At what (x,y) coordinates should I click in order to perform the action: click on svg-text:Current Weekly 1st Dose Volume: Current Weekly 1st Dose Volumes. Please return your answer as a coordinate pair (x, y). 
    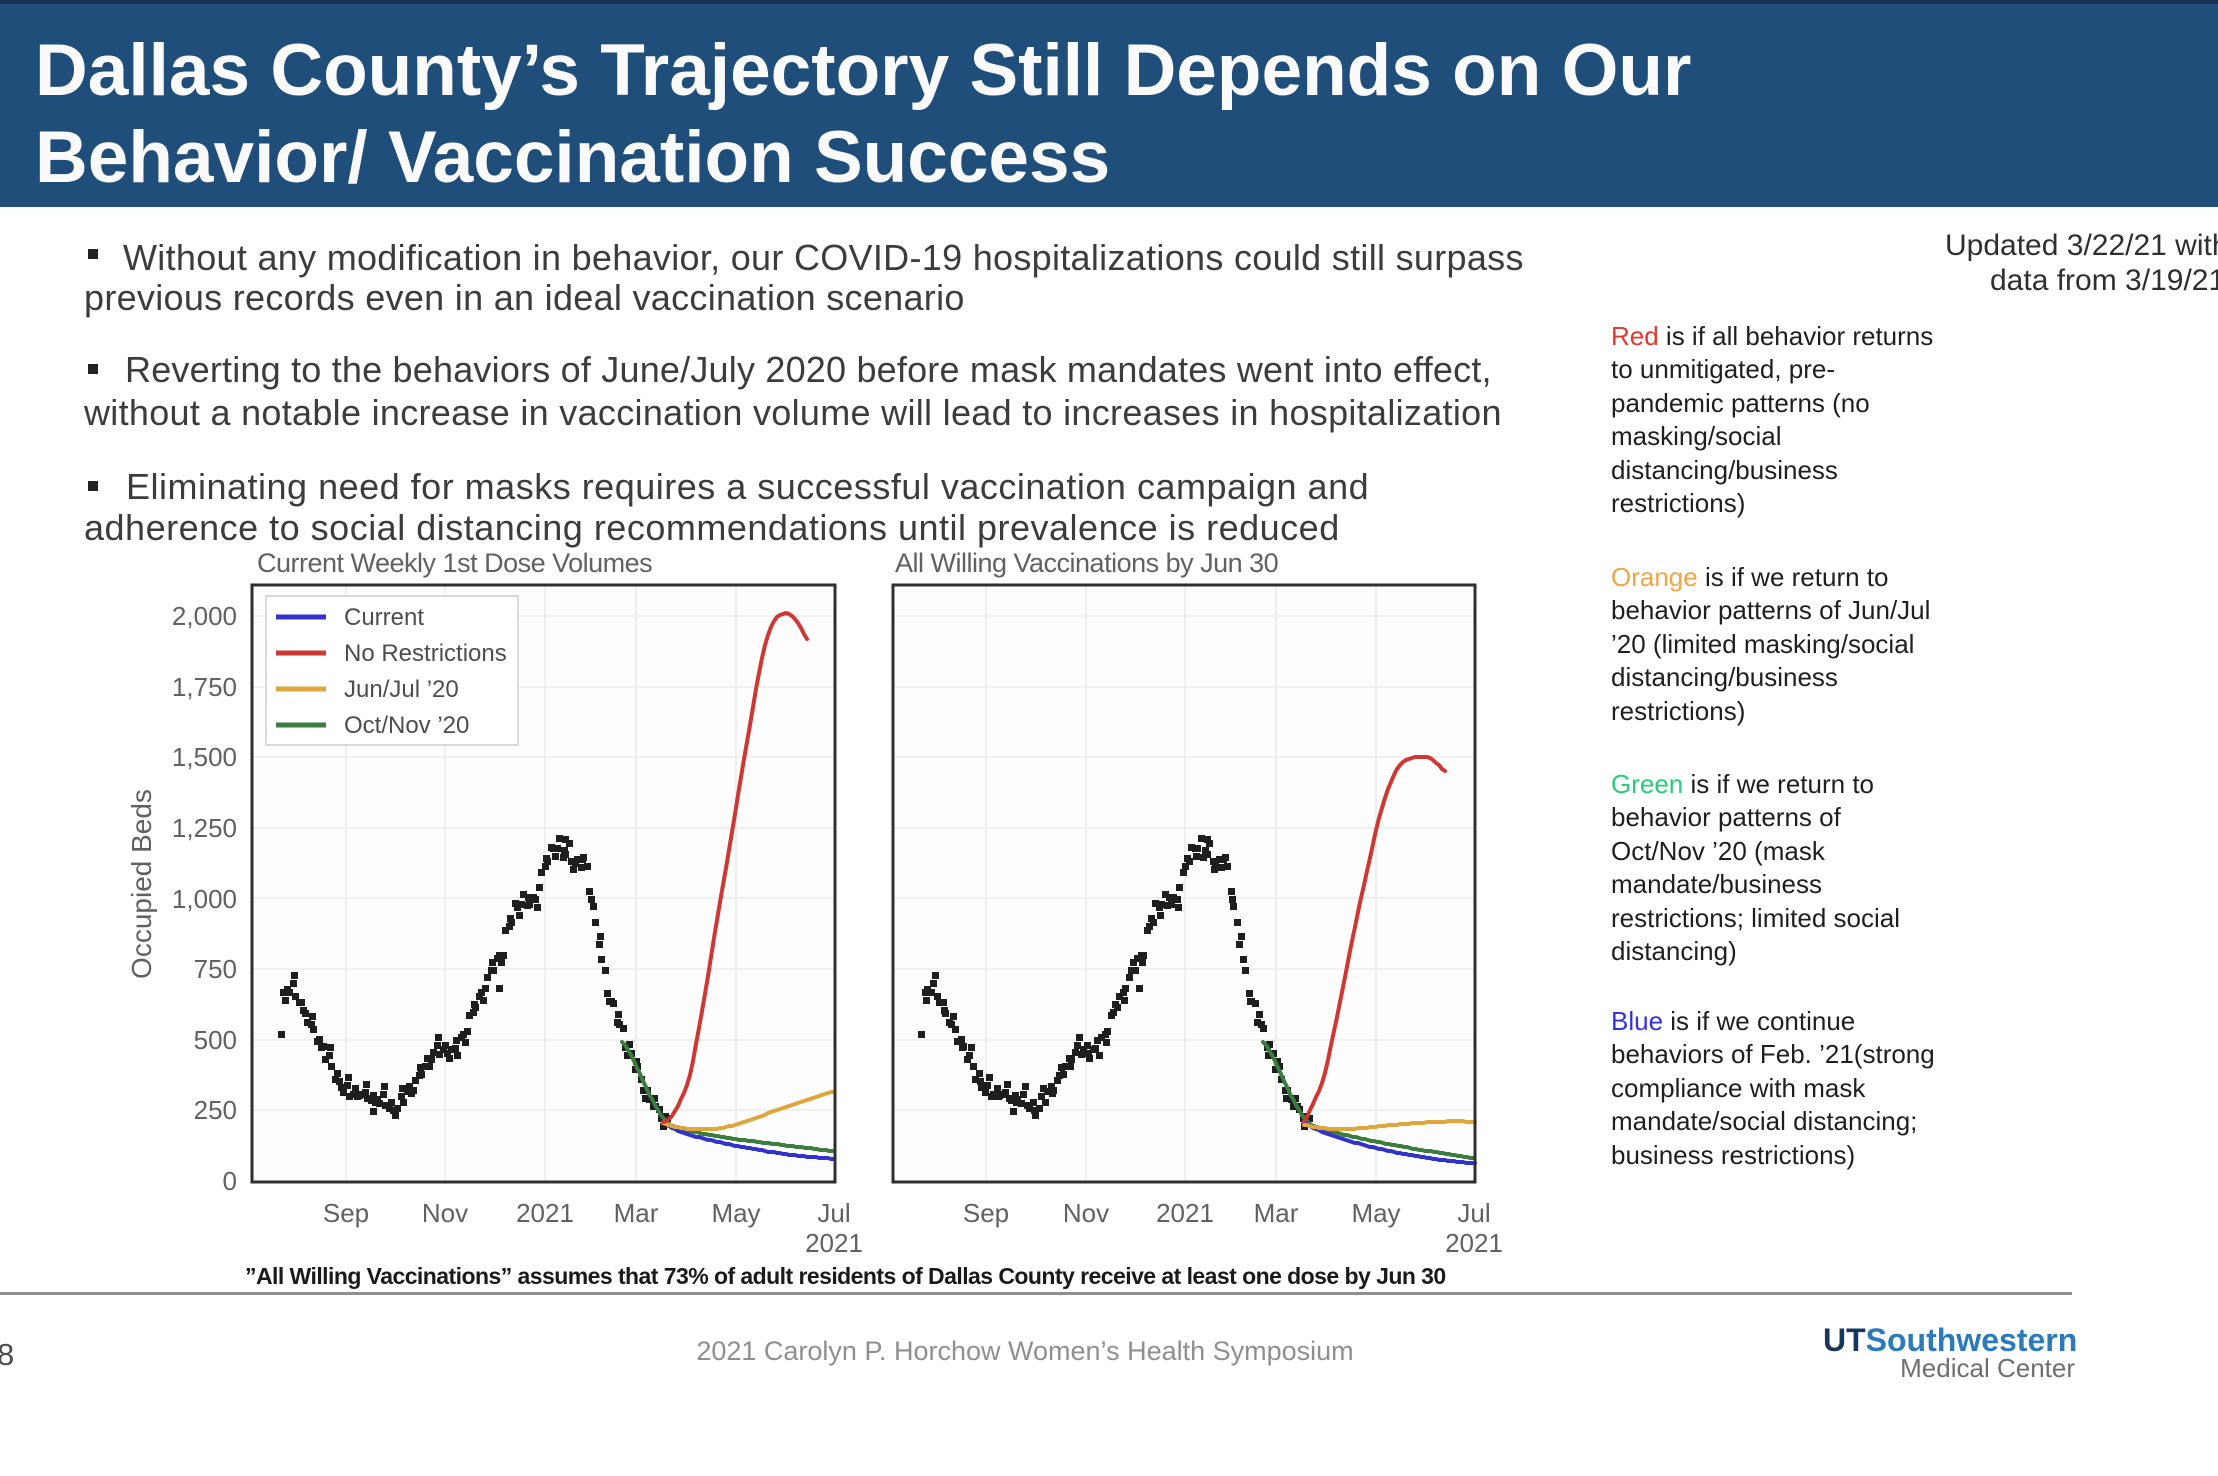
    Looking at the image, I should click on (454, 563).